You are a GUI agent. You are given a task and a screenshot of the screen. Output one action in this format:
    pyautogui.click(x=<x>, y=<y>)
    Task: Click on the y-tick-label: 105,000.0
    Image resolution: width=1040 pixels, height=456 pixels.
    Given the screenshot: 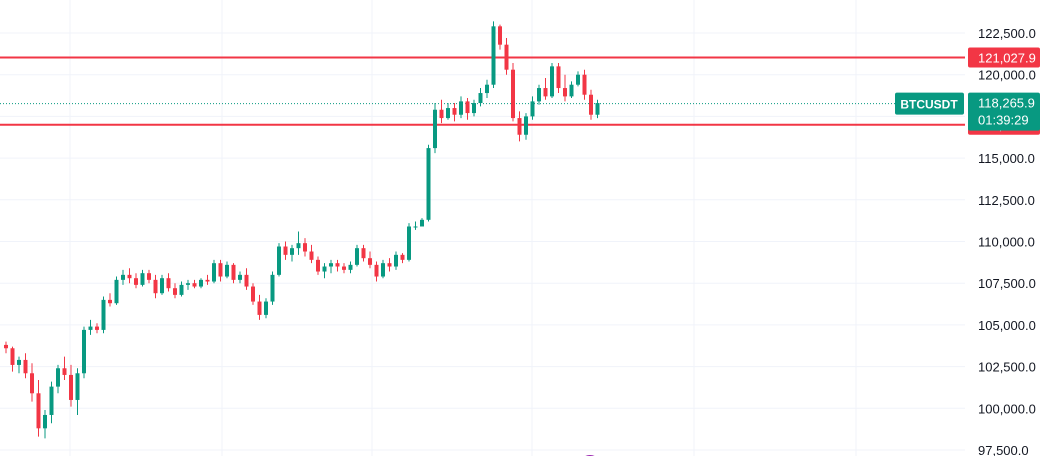 What is the action you would take?
    pyautogui.click(x=1007, y=325)
    